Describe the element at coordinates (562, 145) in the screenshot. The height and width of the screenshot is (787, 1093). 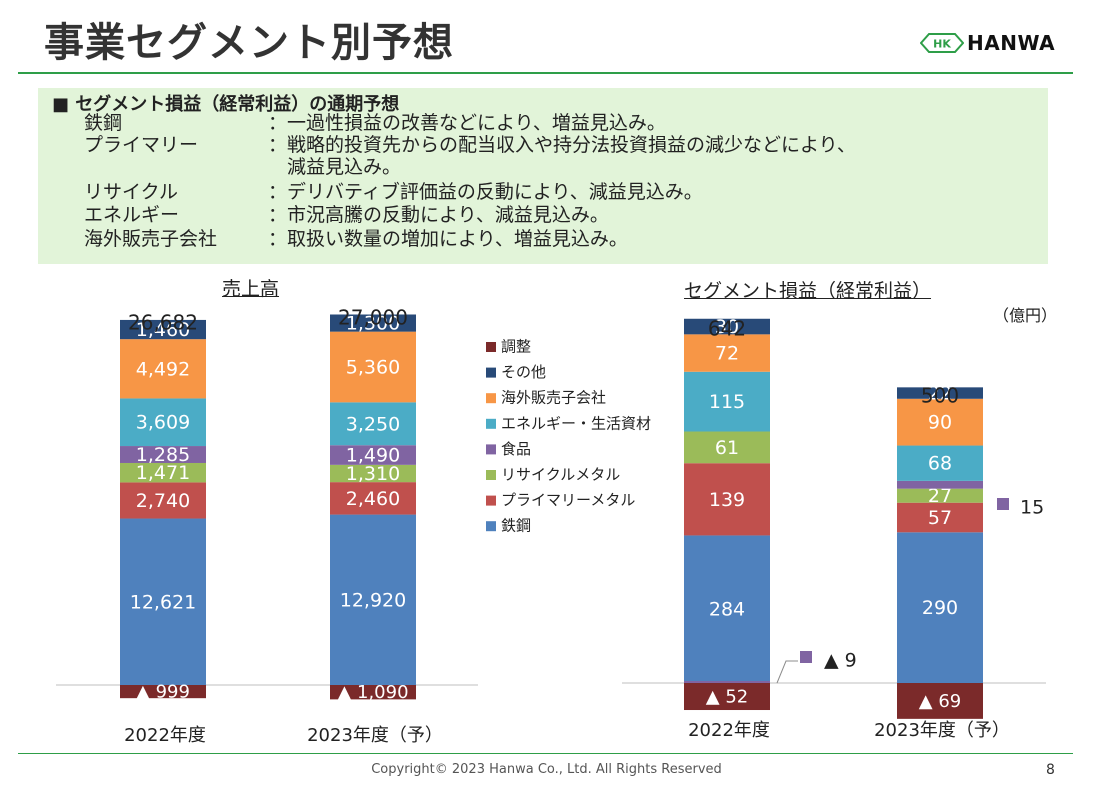
I see `note-text-primary: ：戦略的投資先からの配当収入や持分法投資損益の減少などにより、` at that location.